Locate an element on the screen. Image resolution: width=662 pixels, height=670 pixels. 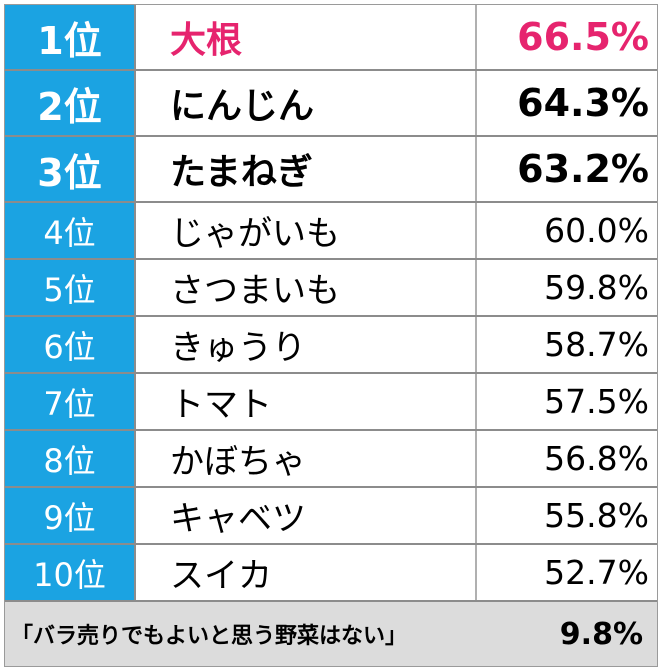
table-row: 6位 きゅうり 58.7% is located at coordinates (331, 345).